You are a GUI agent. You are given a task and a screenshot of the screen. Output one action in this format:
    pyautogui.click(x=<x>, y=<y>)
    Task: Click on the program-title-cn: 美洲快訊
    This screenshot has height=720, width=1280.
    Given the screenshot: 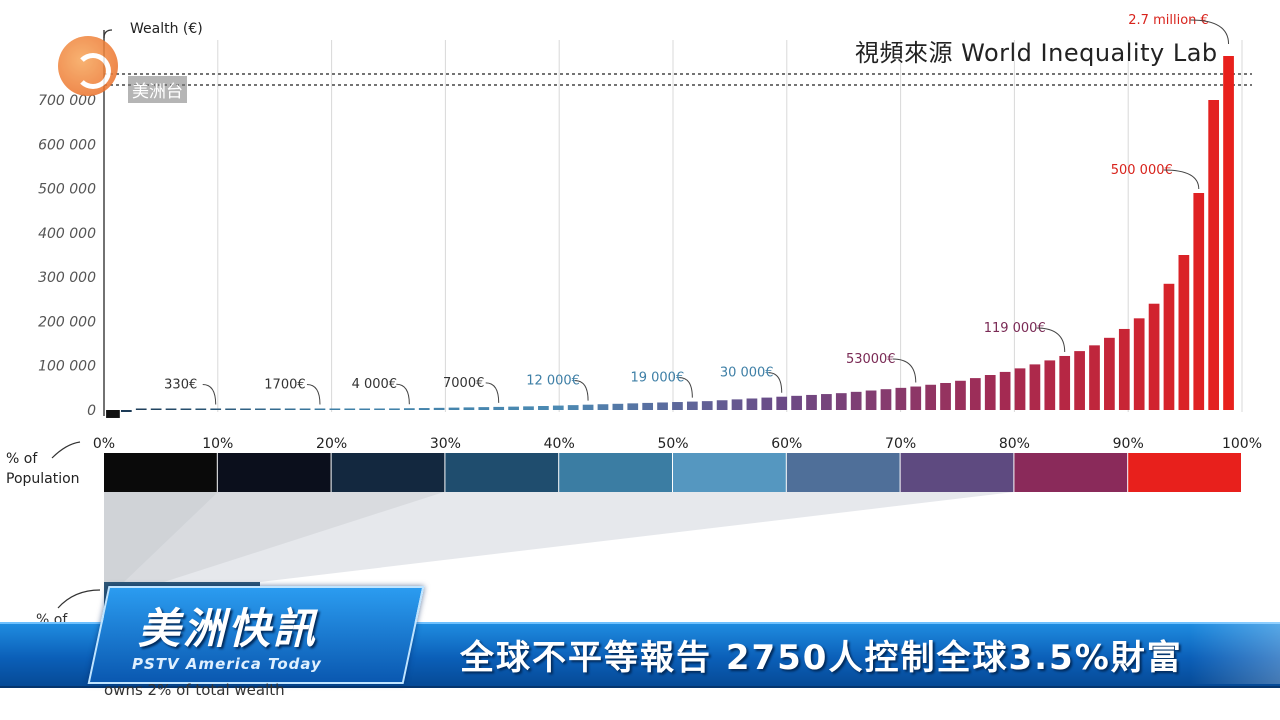 What is the action you would take?
    pyautogui.click(x=228, y=628)
    